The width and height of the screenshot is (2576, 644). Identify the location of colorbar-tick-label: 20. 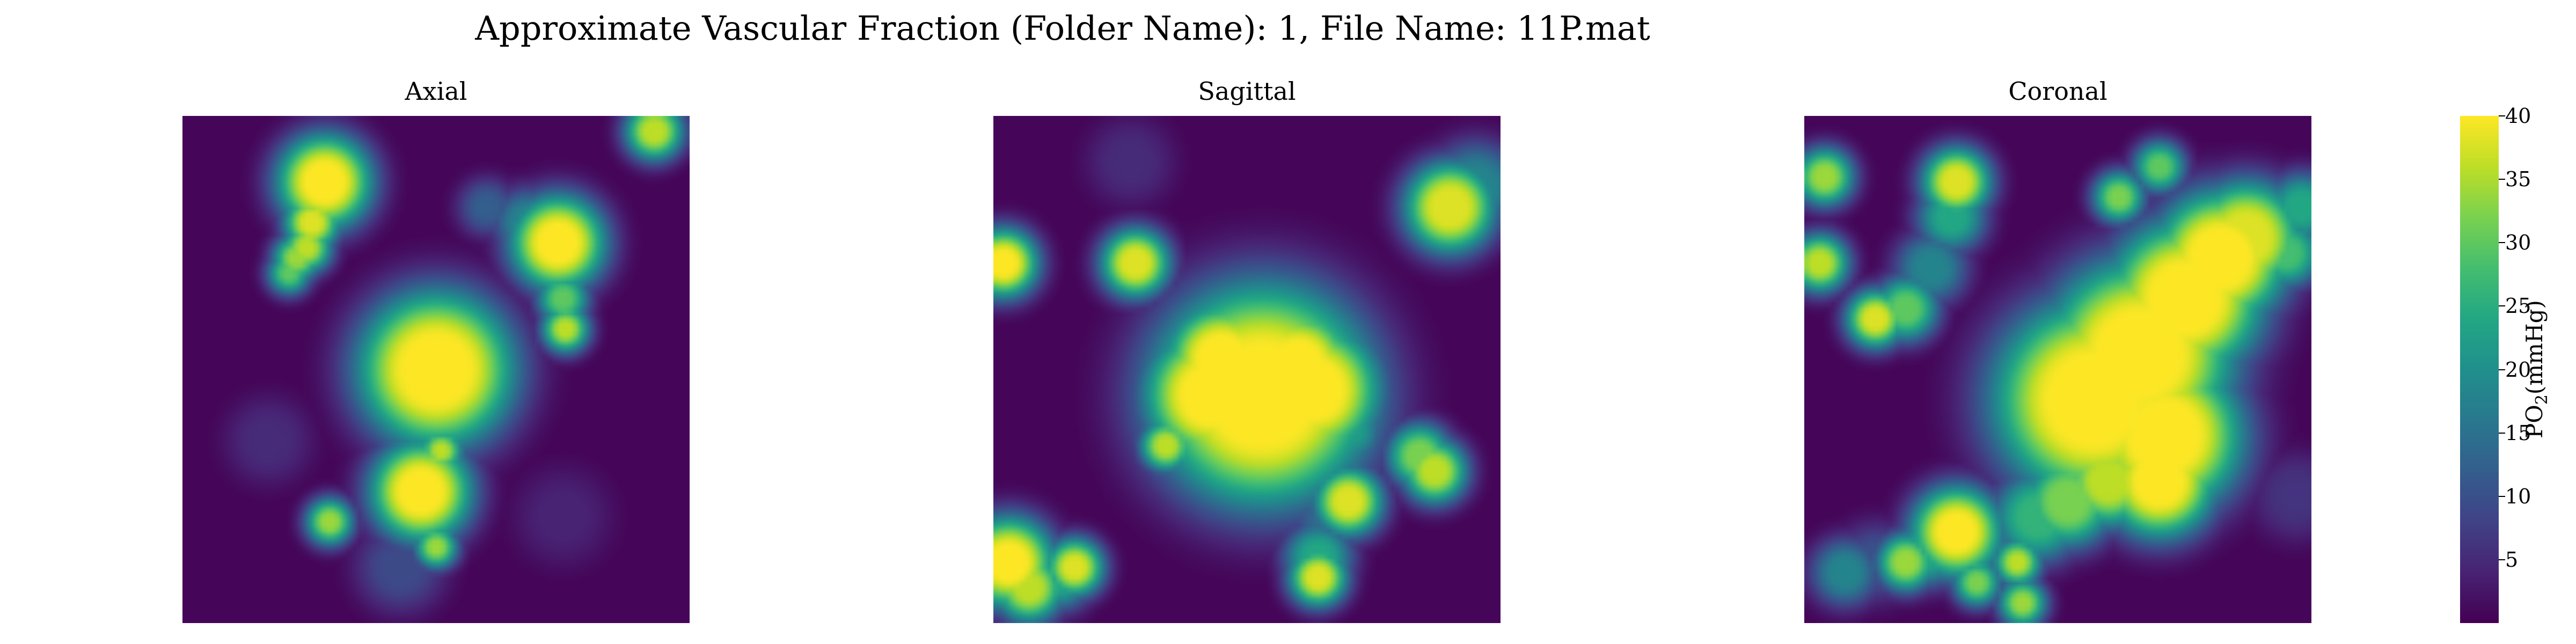
(2518, 369).